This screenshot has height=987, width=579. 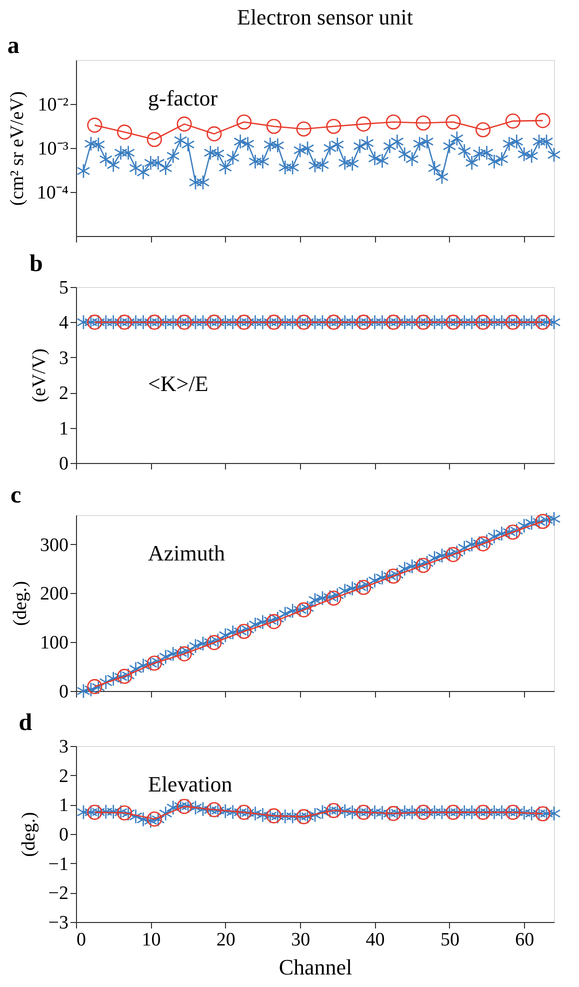 I want to click on text: Electron sensor unit, so click(x=325, y=17).